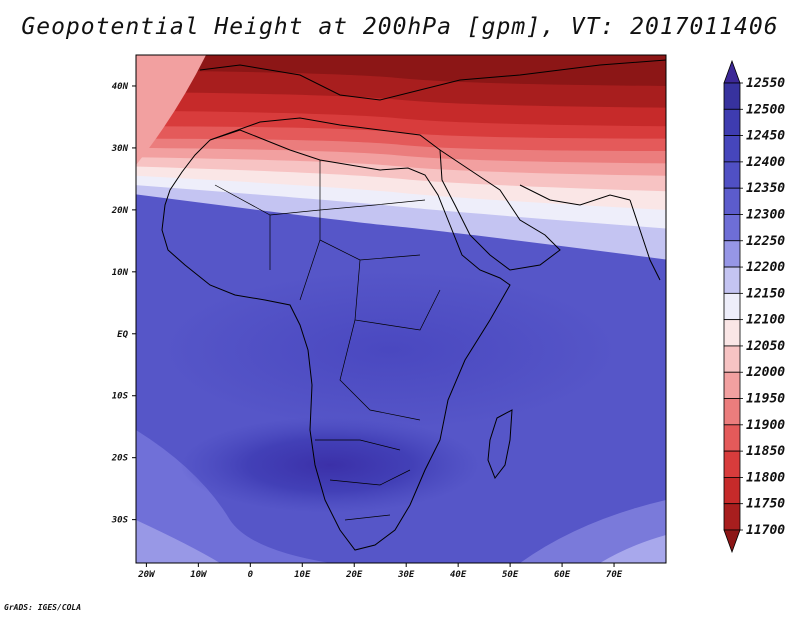 This screenshot has width=800, height=618. Describe the element at coordinates (406, 575) in the screenshot. I see `lon-tick-label: 30E` at that location.